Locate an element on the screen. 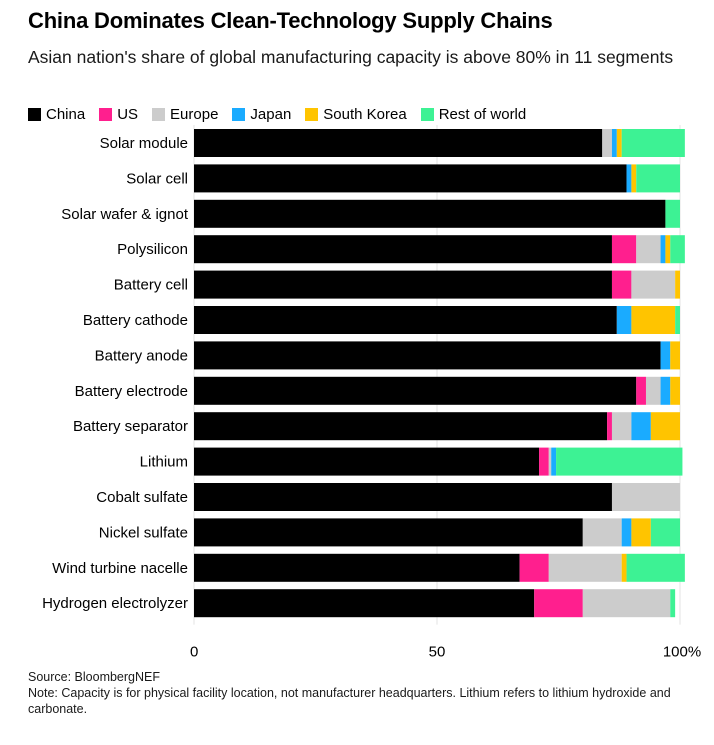  x-tick-label: 50 is located at coordinates (437, 652).